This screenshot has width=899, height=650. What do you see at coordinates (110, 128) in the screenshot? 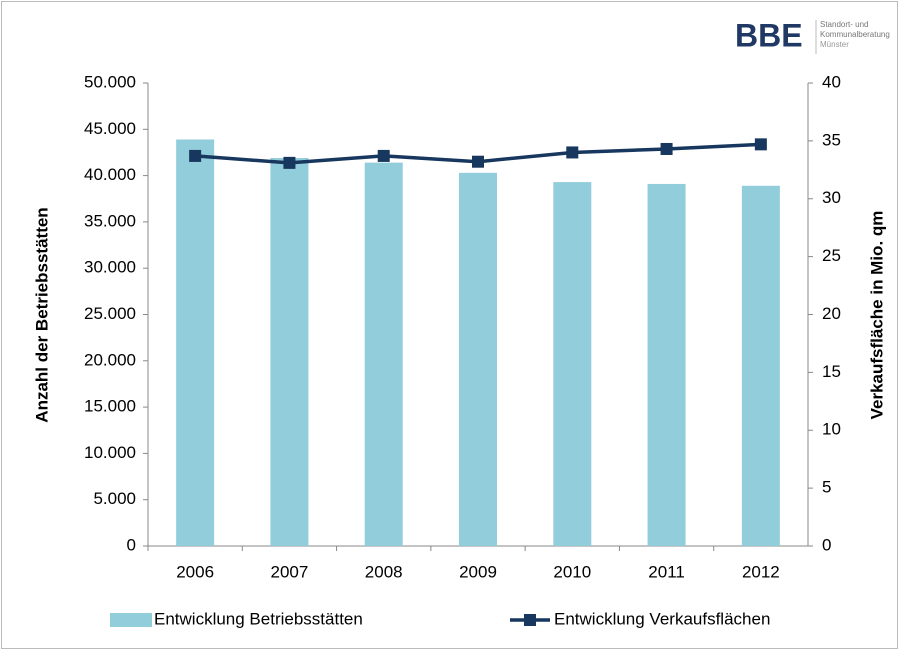
I see `y-tick-label: 45.000` at bounding box center [110, 128].